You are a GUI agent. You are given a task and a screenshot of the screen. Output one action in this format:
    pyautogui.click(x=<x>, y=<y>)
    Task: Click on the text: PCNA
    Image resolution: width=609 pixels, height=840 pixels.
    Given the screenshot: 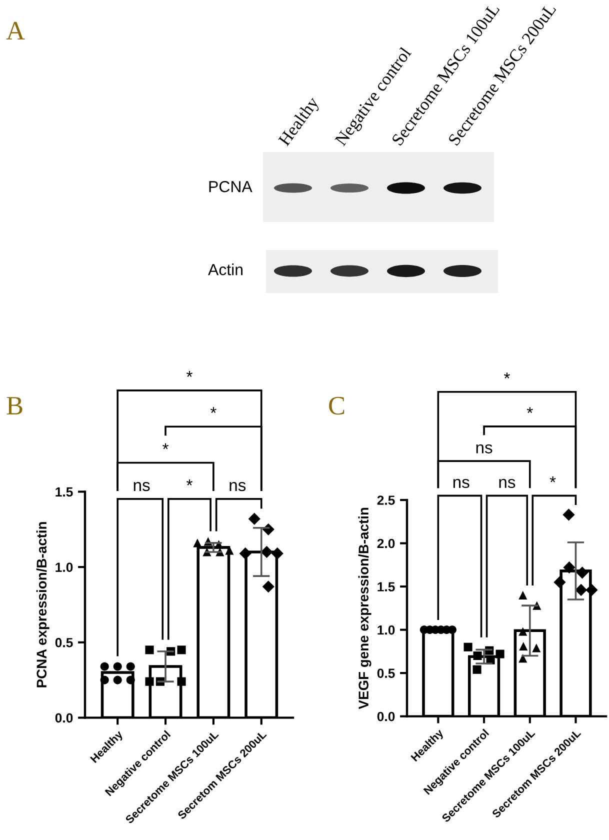 What is the action you would take?
    pyautogui.click(x=230, y=186)
    